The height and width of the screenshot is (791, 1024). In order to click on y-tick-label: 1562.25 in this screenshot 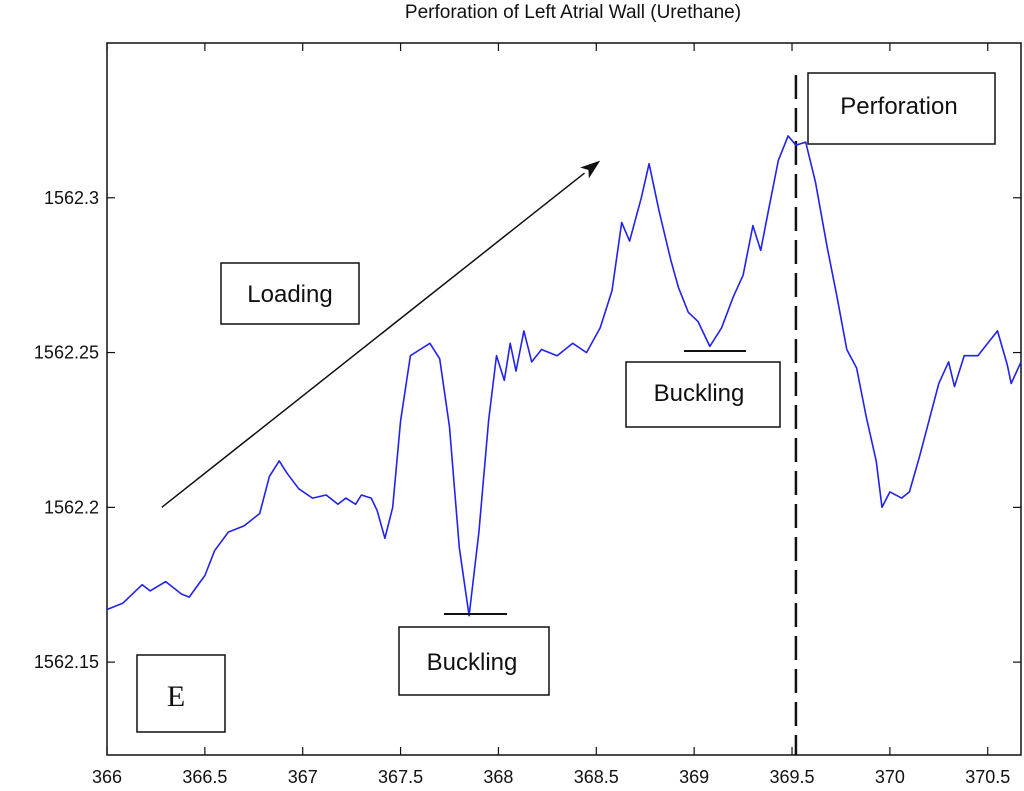, I will do `click(66, 353)`.